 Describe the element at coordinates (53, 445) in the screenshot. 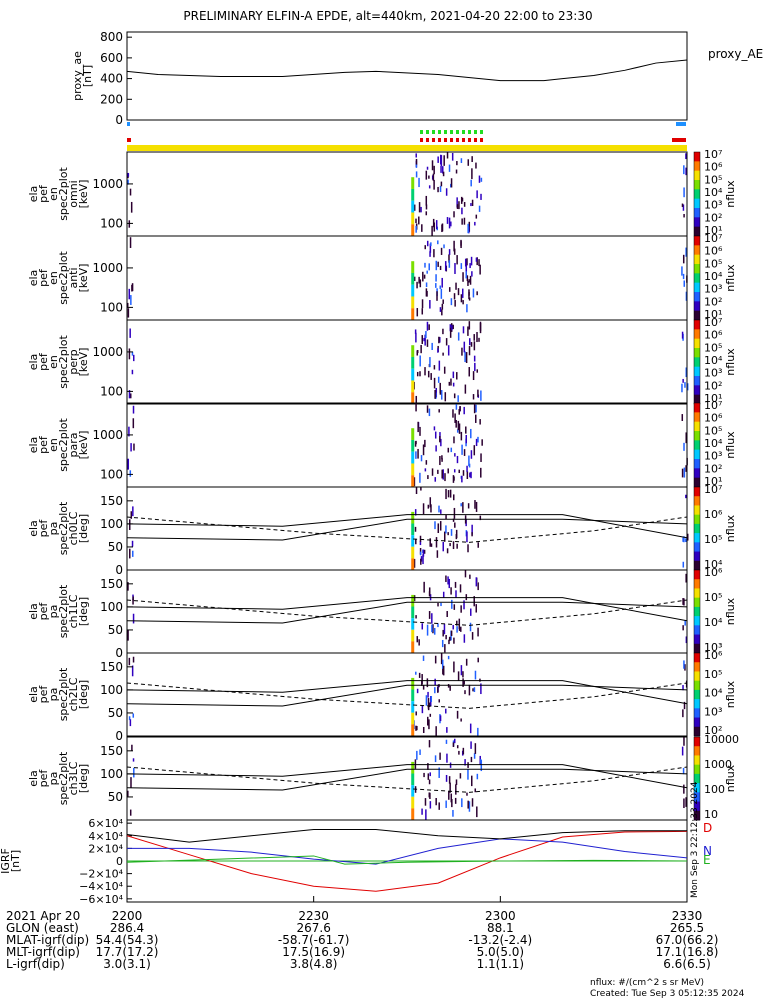

I see `spec-ylabel-line: en` at that location.